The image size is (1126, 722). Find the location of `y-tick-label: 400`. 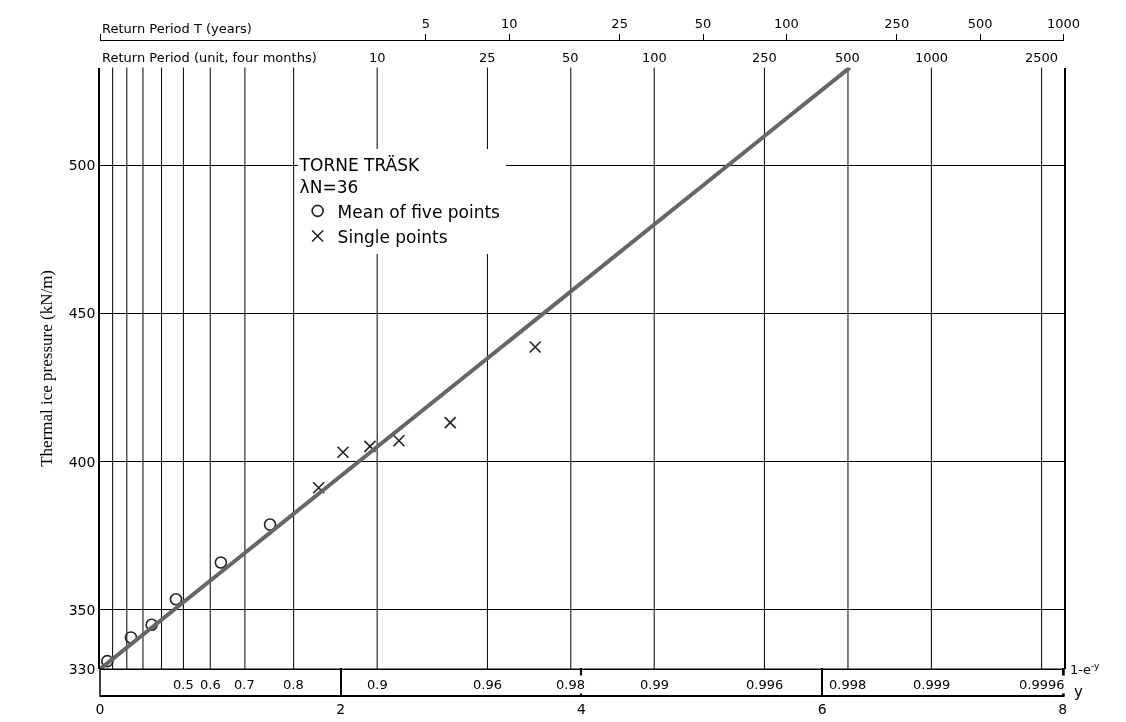

y-tick-label: 400 is located at coordinates (82, 461).